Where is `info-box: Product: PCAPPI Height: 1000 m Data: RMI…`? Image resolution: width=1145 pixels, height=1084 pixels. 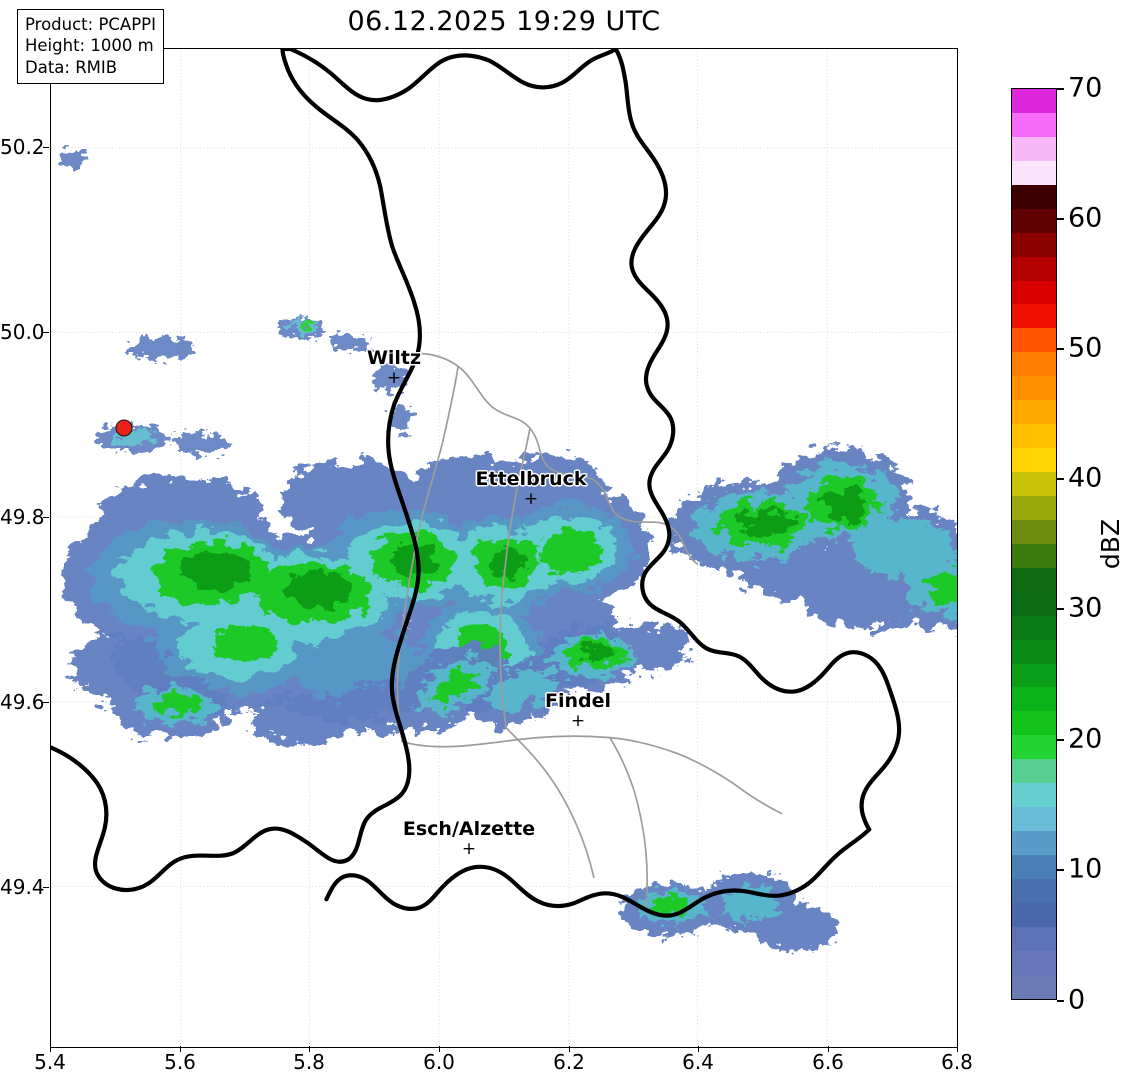
info-box: Product: PCAPPI Height: 1000 m Data: RMI… is located at coordinates (90, 47).